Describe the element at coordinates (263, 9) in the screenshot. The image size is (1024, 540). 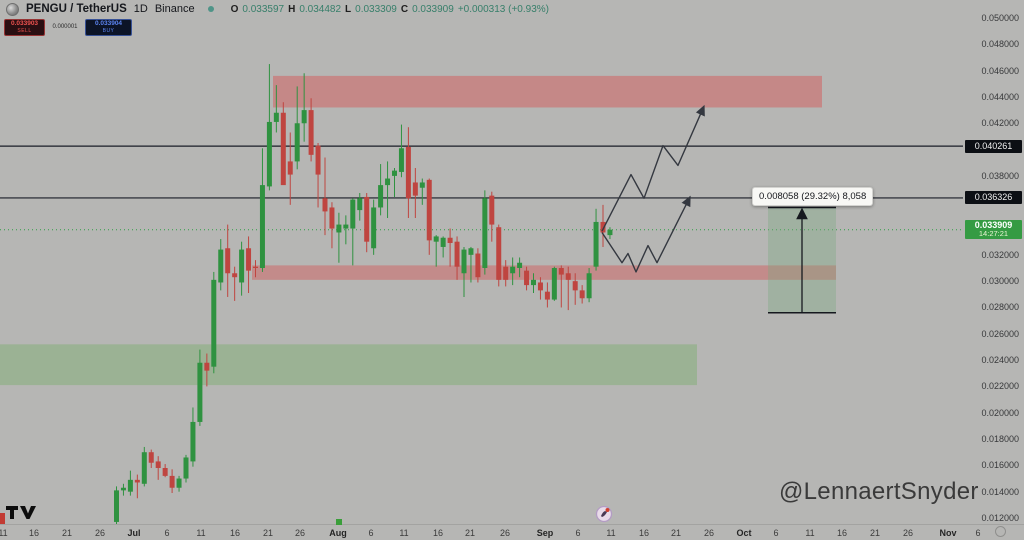
I see `open-value: 0.033597` at that location.